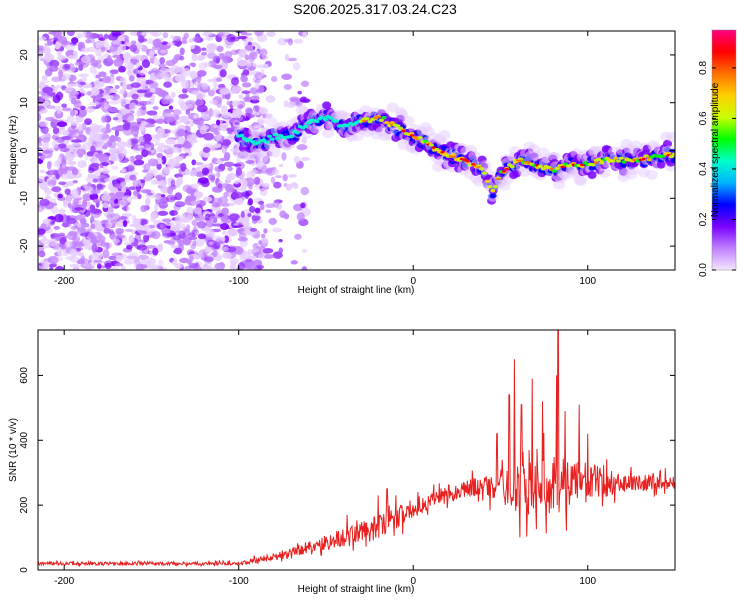  What do you see at coordinates (587, 281) in the screenshot?
I see `x-tick-label: 100` at bounding box center [587, 281].